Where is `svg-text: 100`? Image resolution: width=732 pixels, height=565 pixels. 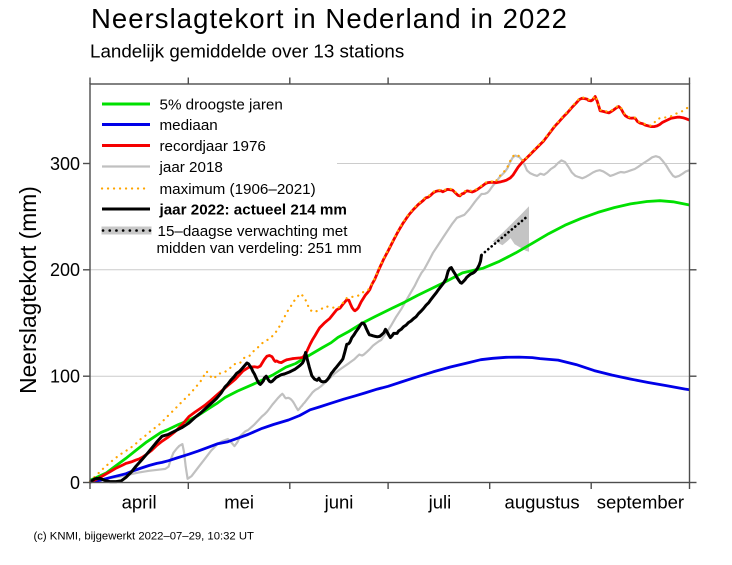
svg-text: 100 is located at coordinates (65, 377).